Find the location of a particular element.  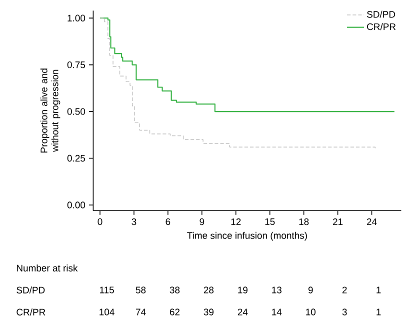

text: 58 is located at coordinates (141, 290).